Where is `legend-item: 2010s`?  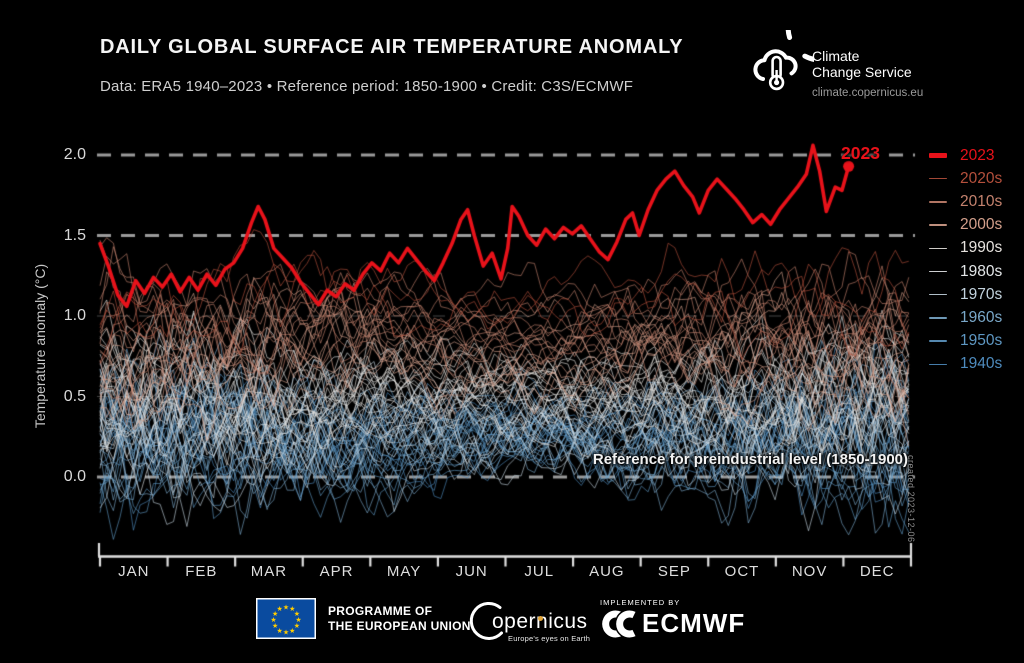
legend-item: 2010s is located at coordinates (965, 201).